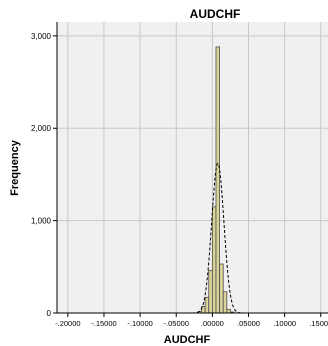 This screenshot has height=346, width=328. I want to click on y-axis-ticks: 0 1,000 2,000 3,000, so click(44, 175).